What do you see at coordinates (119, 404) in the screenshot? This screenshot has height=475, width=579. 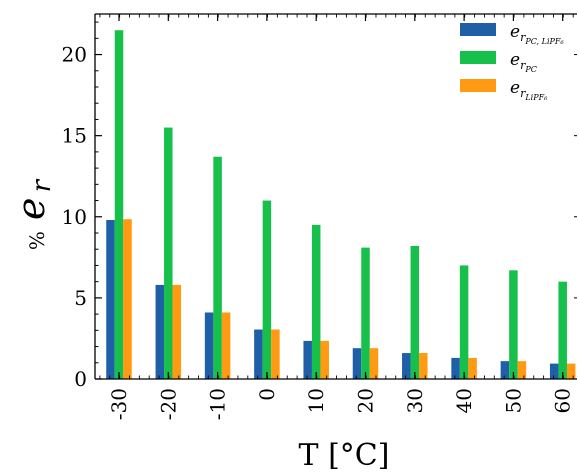 I see `x-tick-label--30: -30` at bounding box center [119, 404].